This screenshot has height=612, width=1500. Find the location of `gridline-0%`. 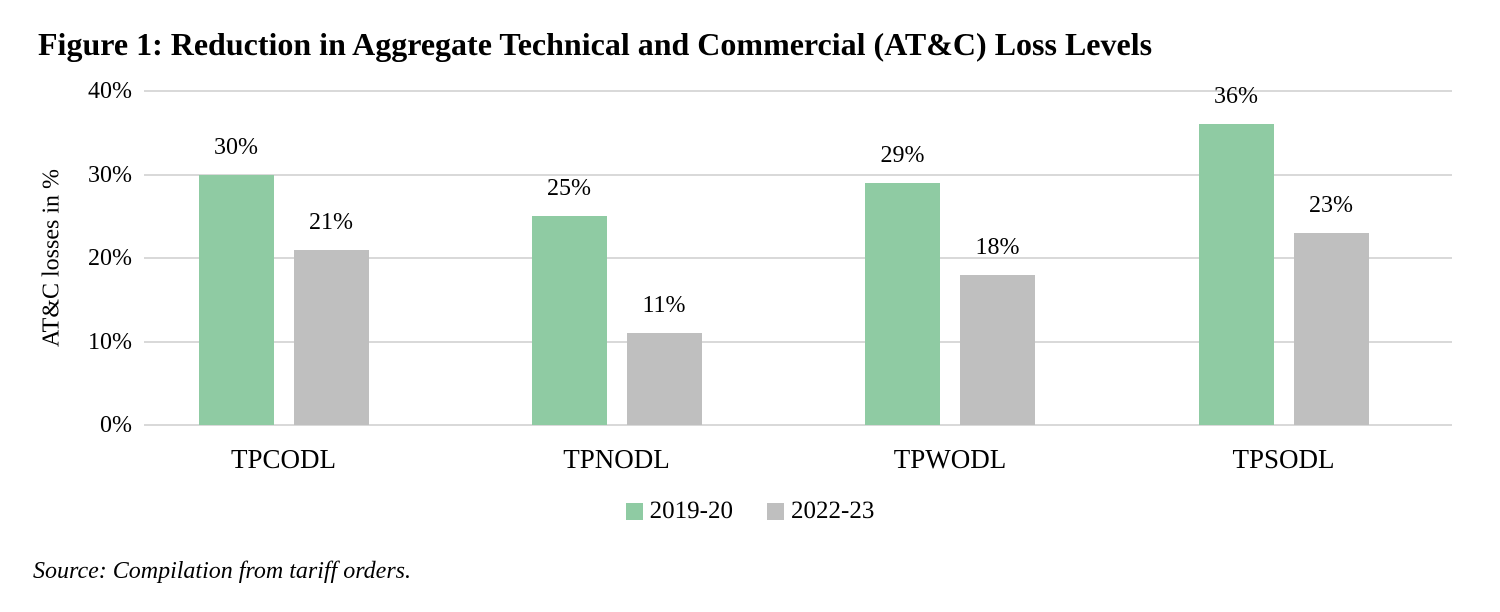

gridline-0% is located at coordinates (798, 425).